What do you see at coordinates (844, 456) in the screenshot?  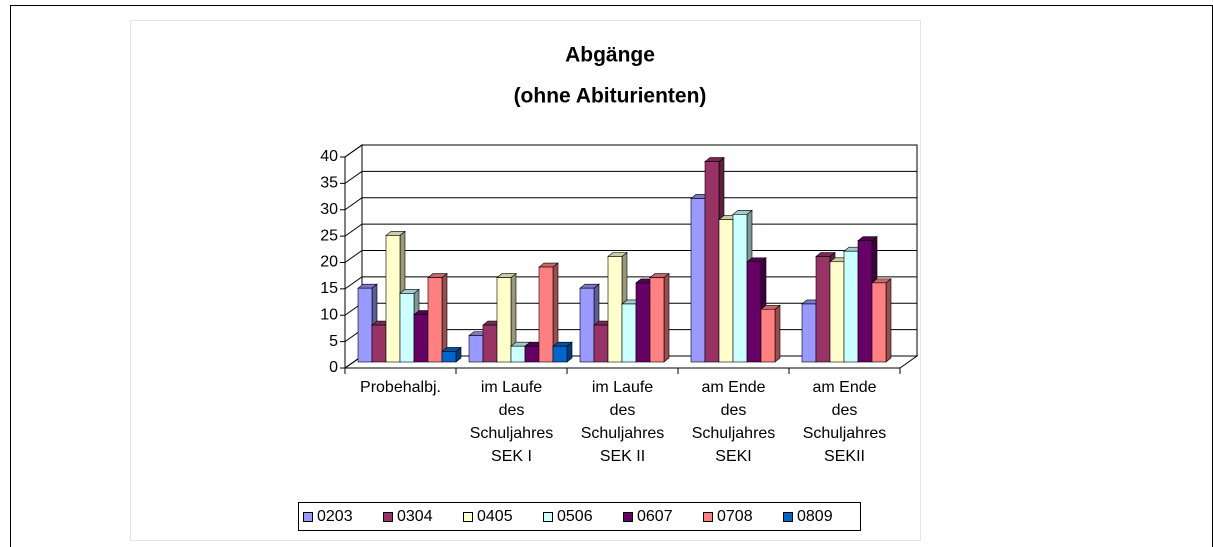 I see `x-tick-label-line: SEKII` at bounding box center [844, 456].